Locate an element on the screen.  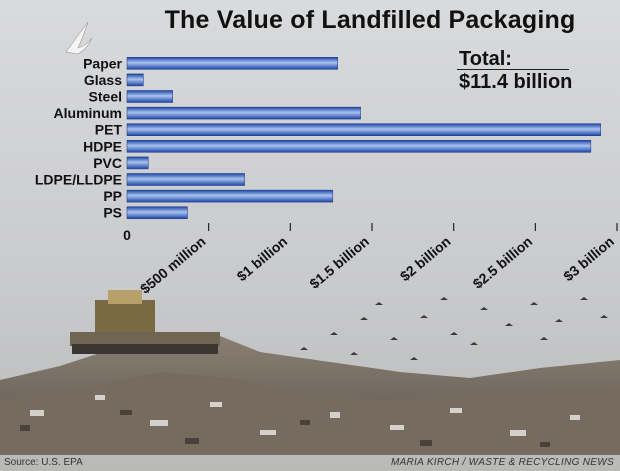
bar-paper is located at coordinates (232, 63).